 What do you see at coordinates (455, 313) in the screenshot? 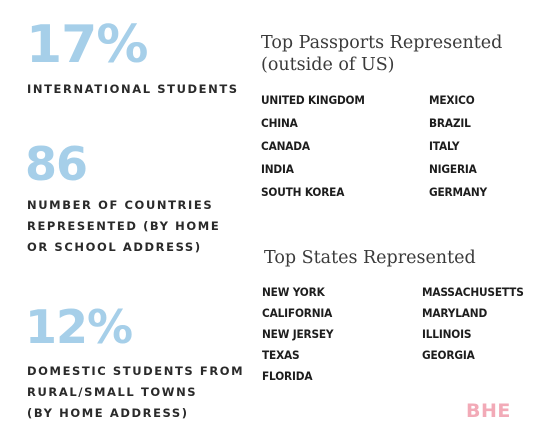
I see `list-item: MARYLAND` at bounding box center [455, 313].